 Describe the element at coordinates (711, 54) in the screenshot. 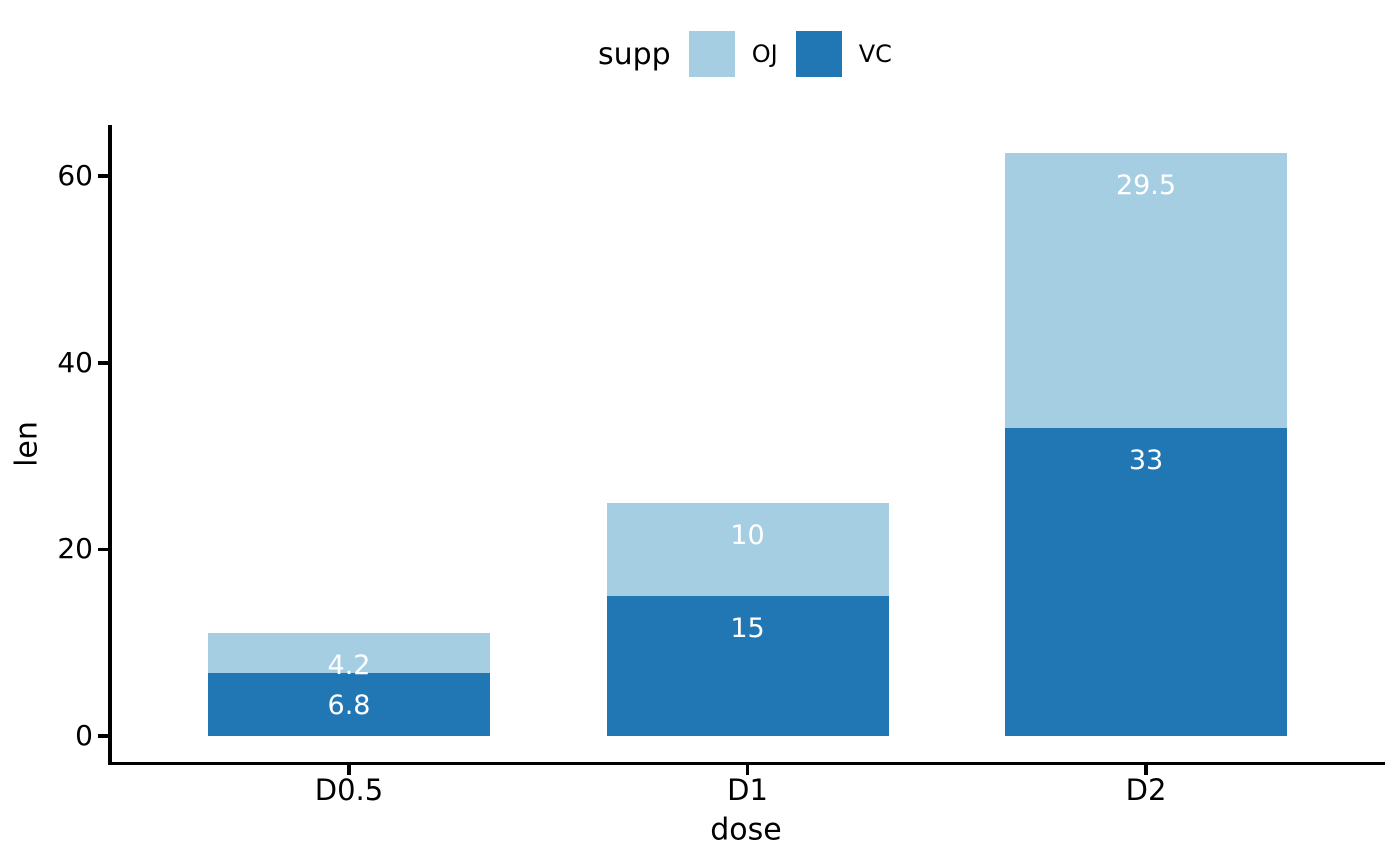

I see `legend-swatch-oj` at that location.